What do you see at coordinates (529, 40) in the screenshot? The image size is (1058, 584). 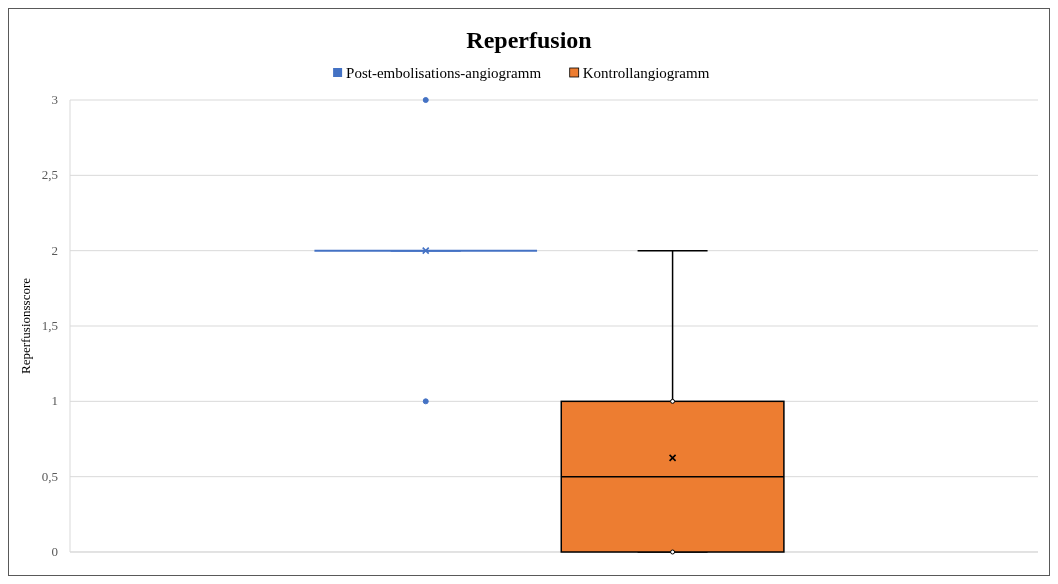 I see `chart-title: Reperfusion` at bounding box center [529, 40].